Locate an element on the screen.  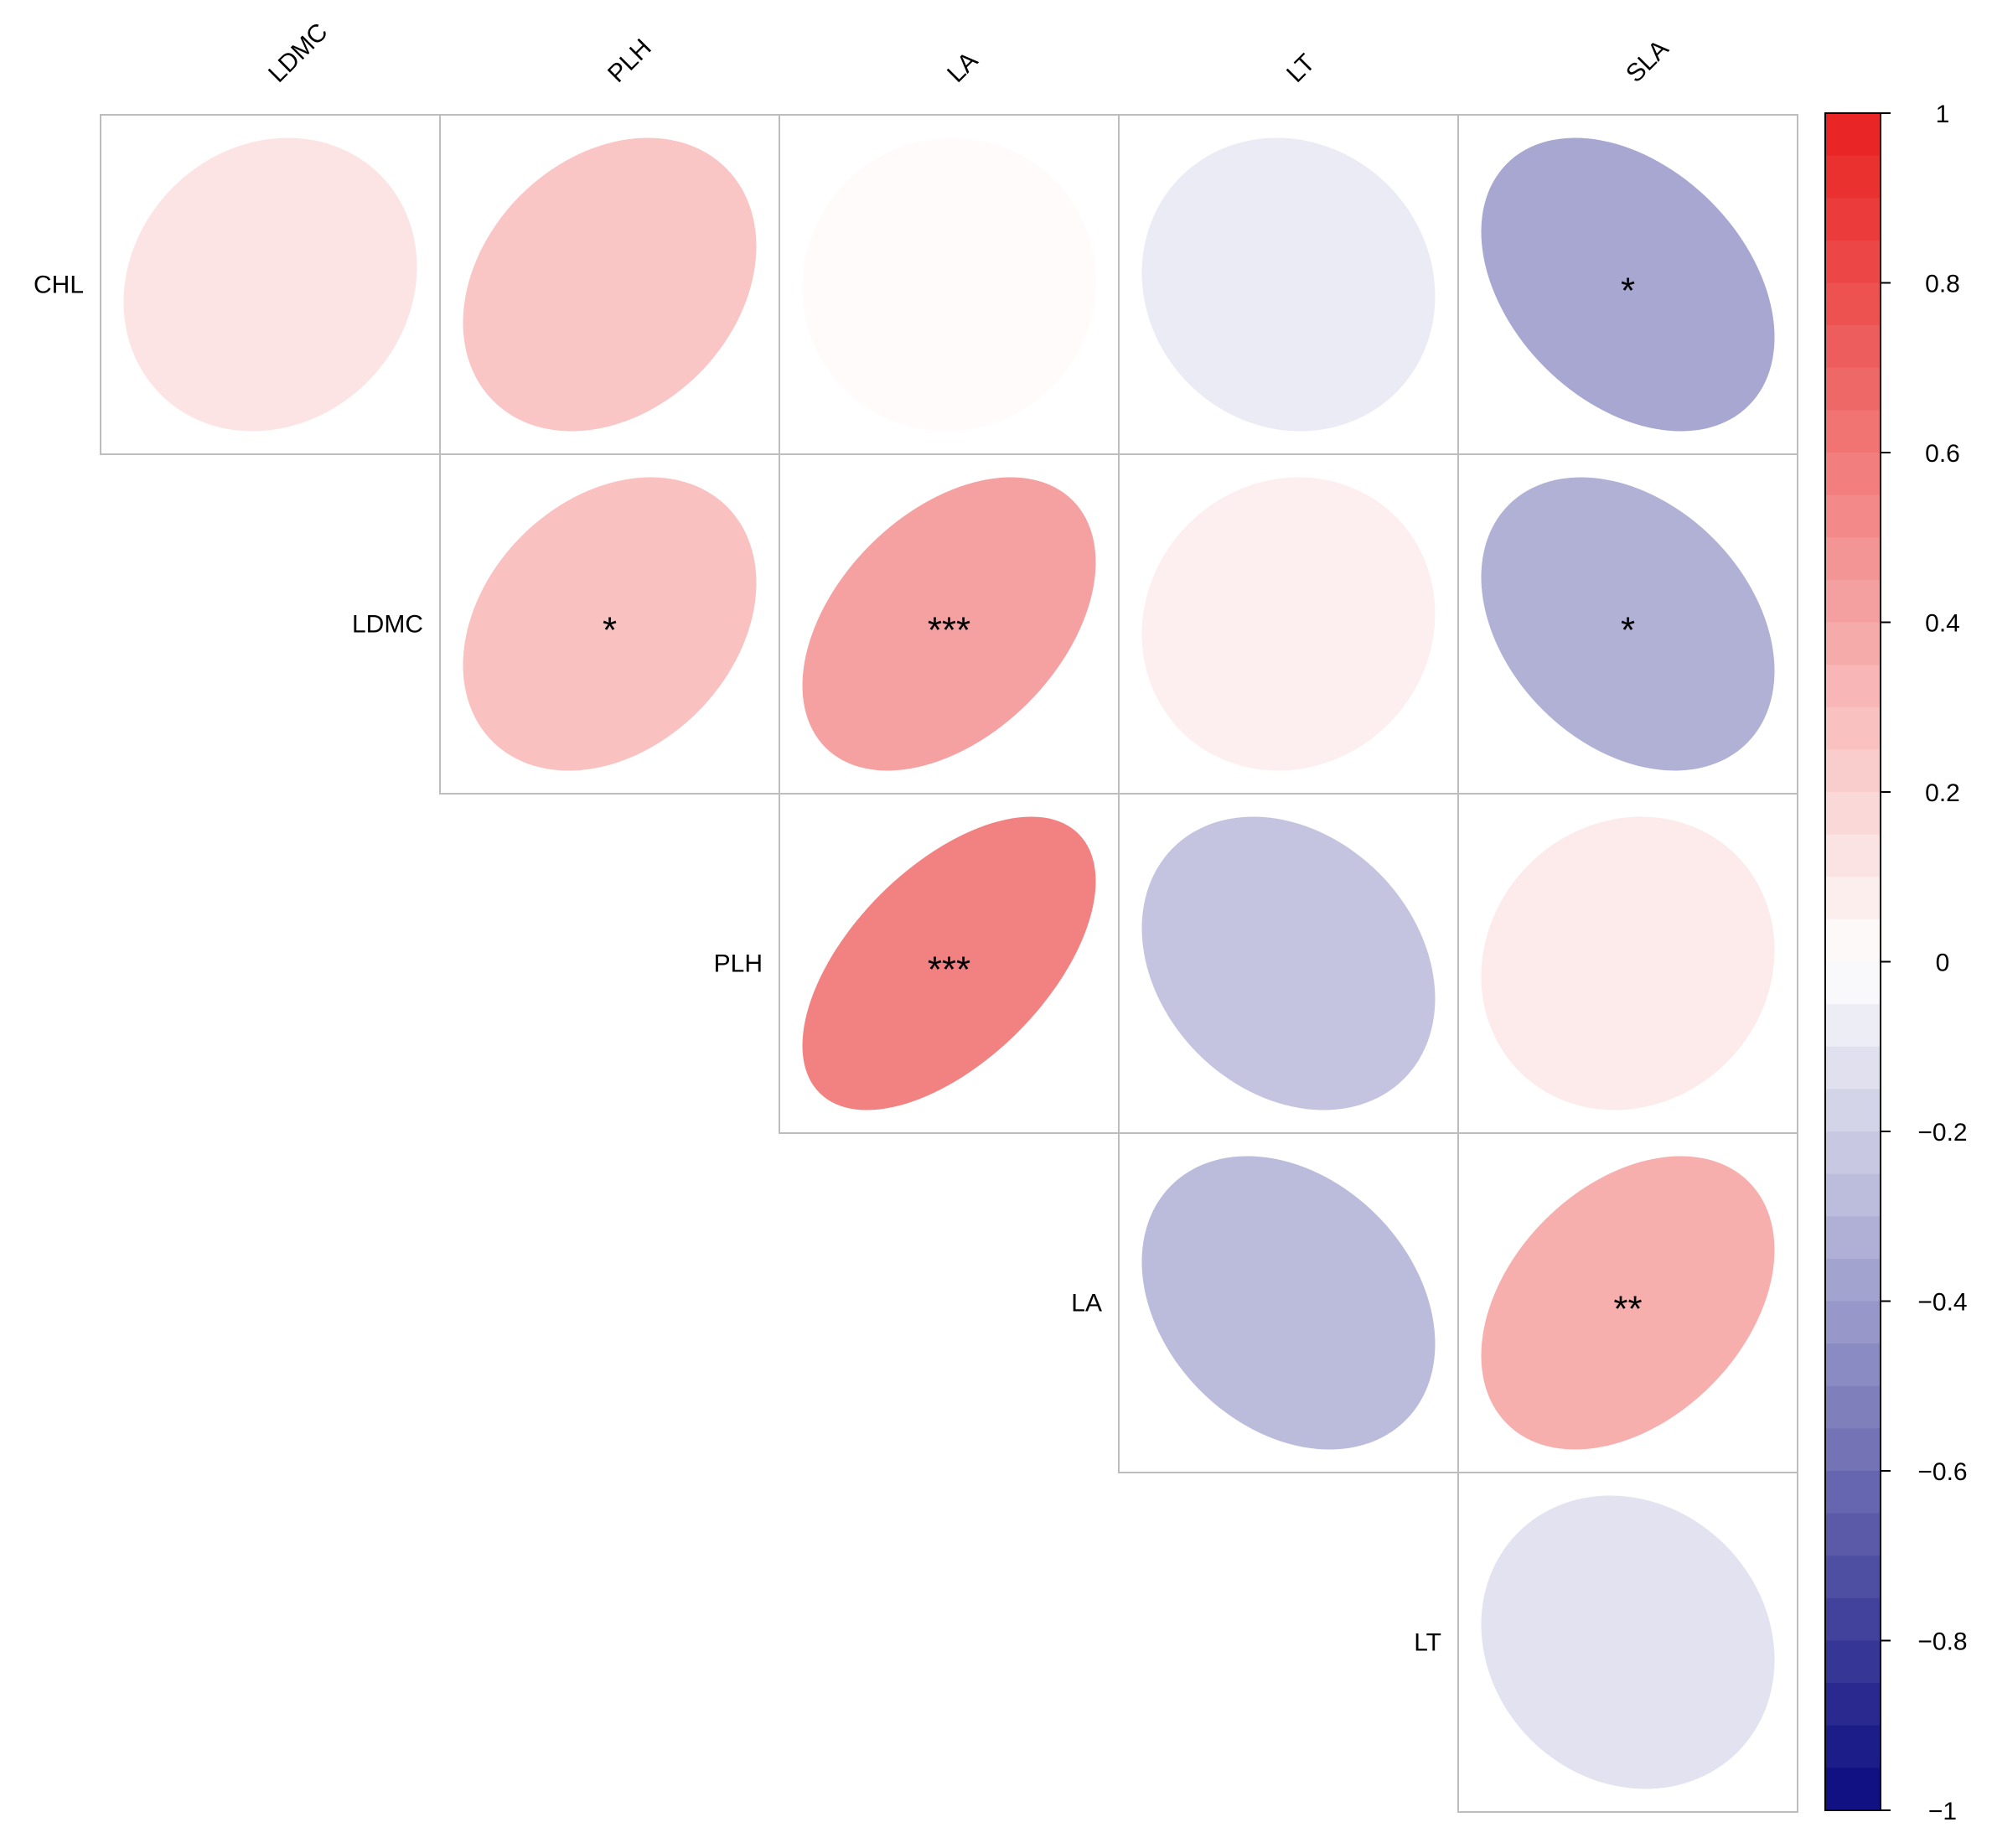
cell-CHL-LA is located at coordinates (949, 284).